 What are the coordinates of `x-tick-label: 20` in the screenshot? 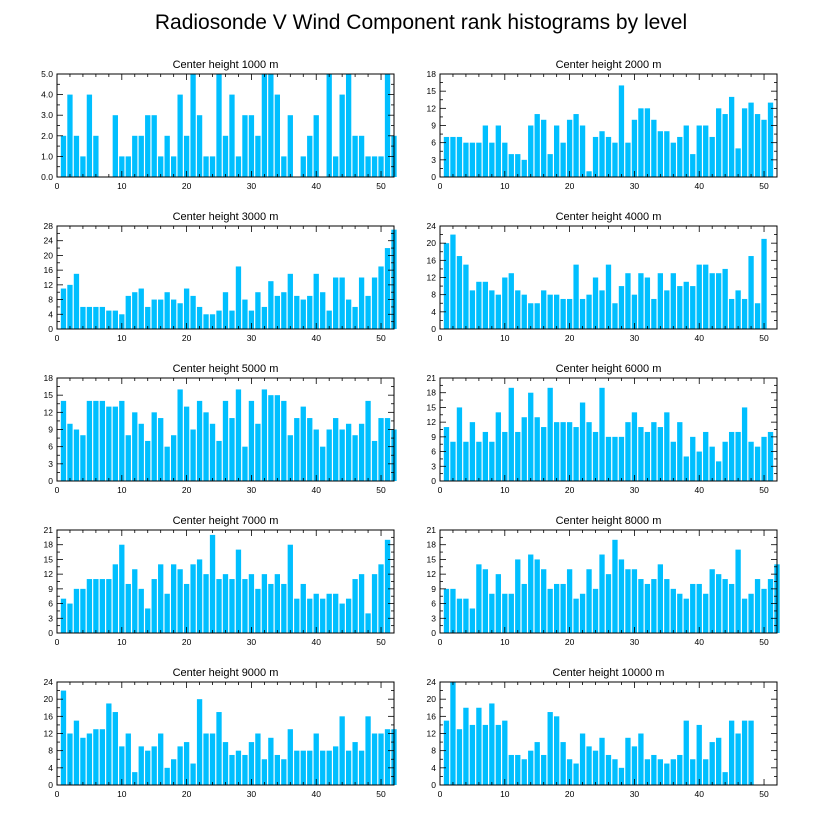 It's located at (187, 642).